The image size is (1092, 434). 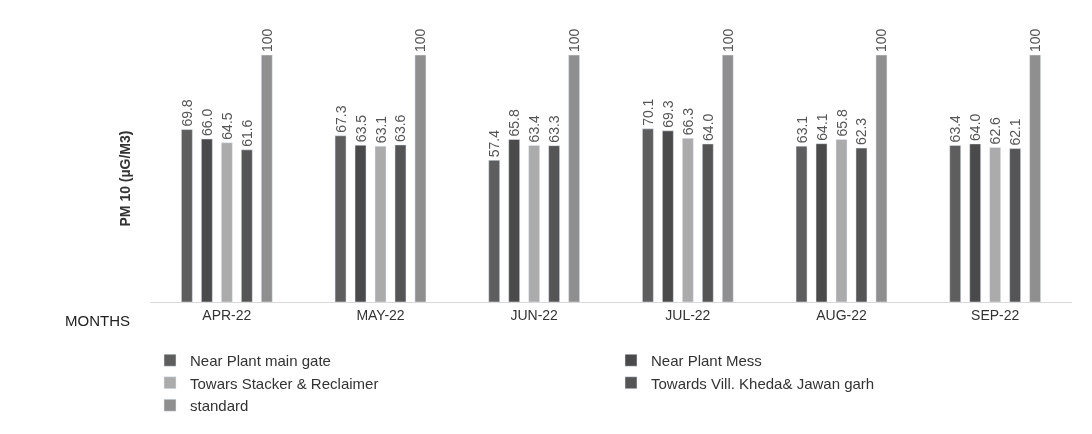 I want to click on data-label: 57.4, so click(x=494, y=143).